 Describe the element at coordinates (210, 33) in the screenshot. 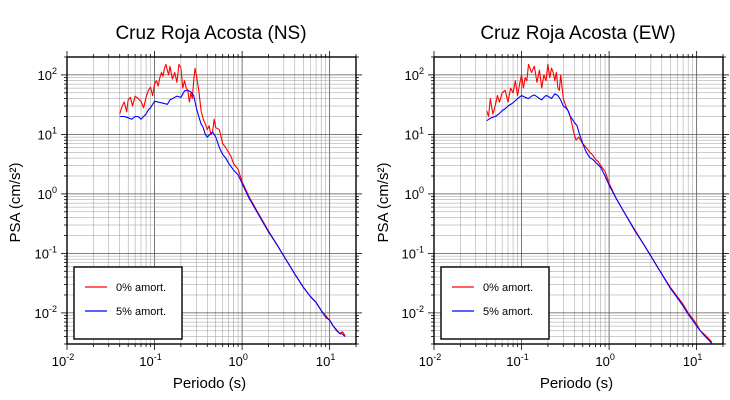

I see `chart-title: Cruz Roja Acosta (NS)` at that location.